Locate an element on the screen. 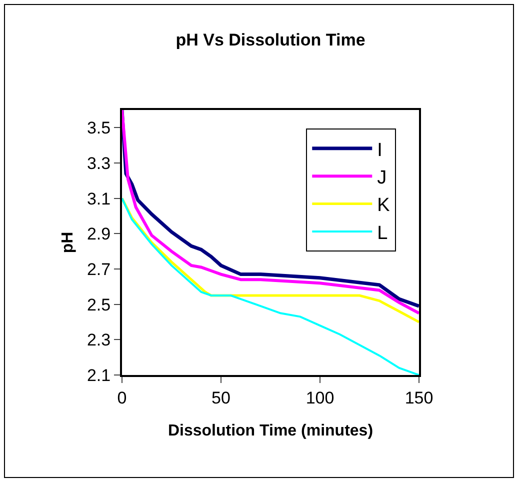 The height and width of the screenshot is (482, 524). legend-label: I is located at coordinates (379, 150).